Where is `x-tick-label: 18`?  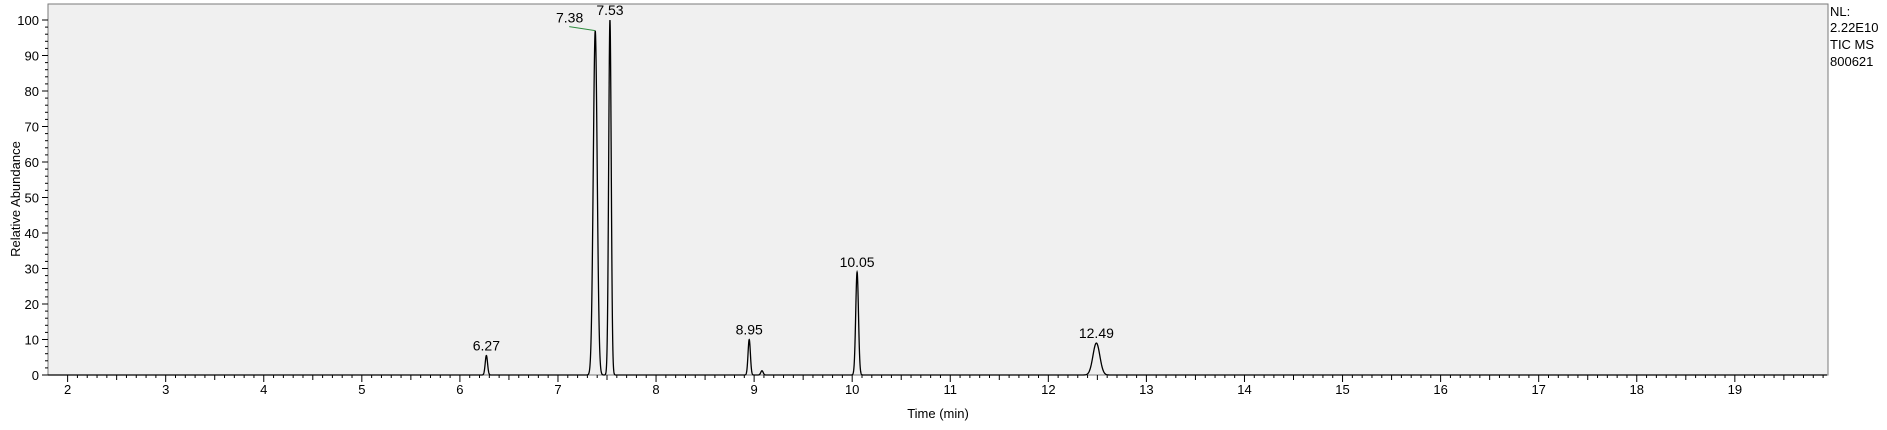 x-tick-label: 18 is located at coordinates (1637, 389).